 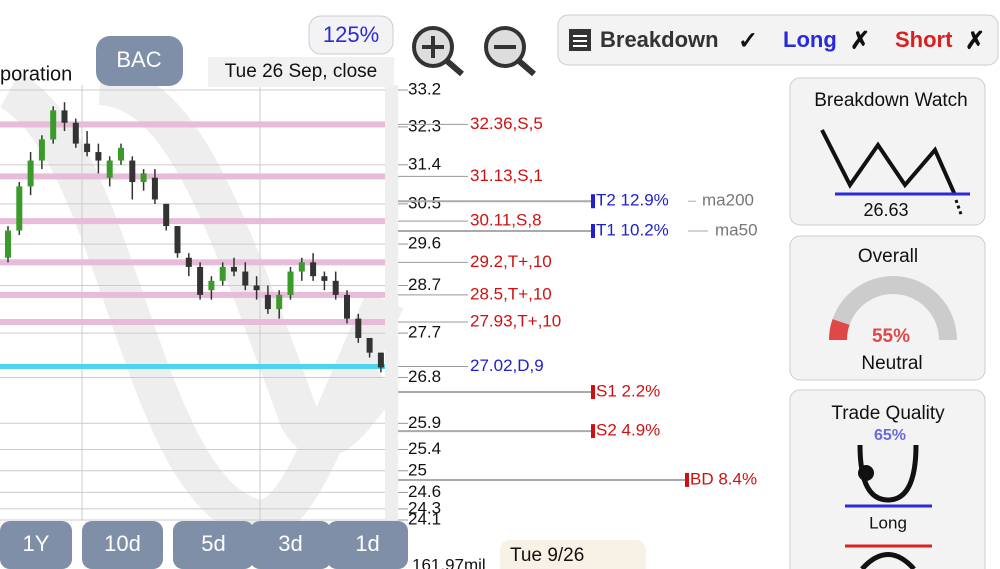 I want to click on overall-status: Neutral, so click(x=891, y=363).